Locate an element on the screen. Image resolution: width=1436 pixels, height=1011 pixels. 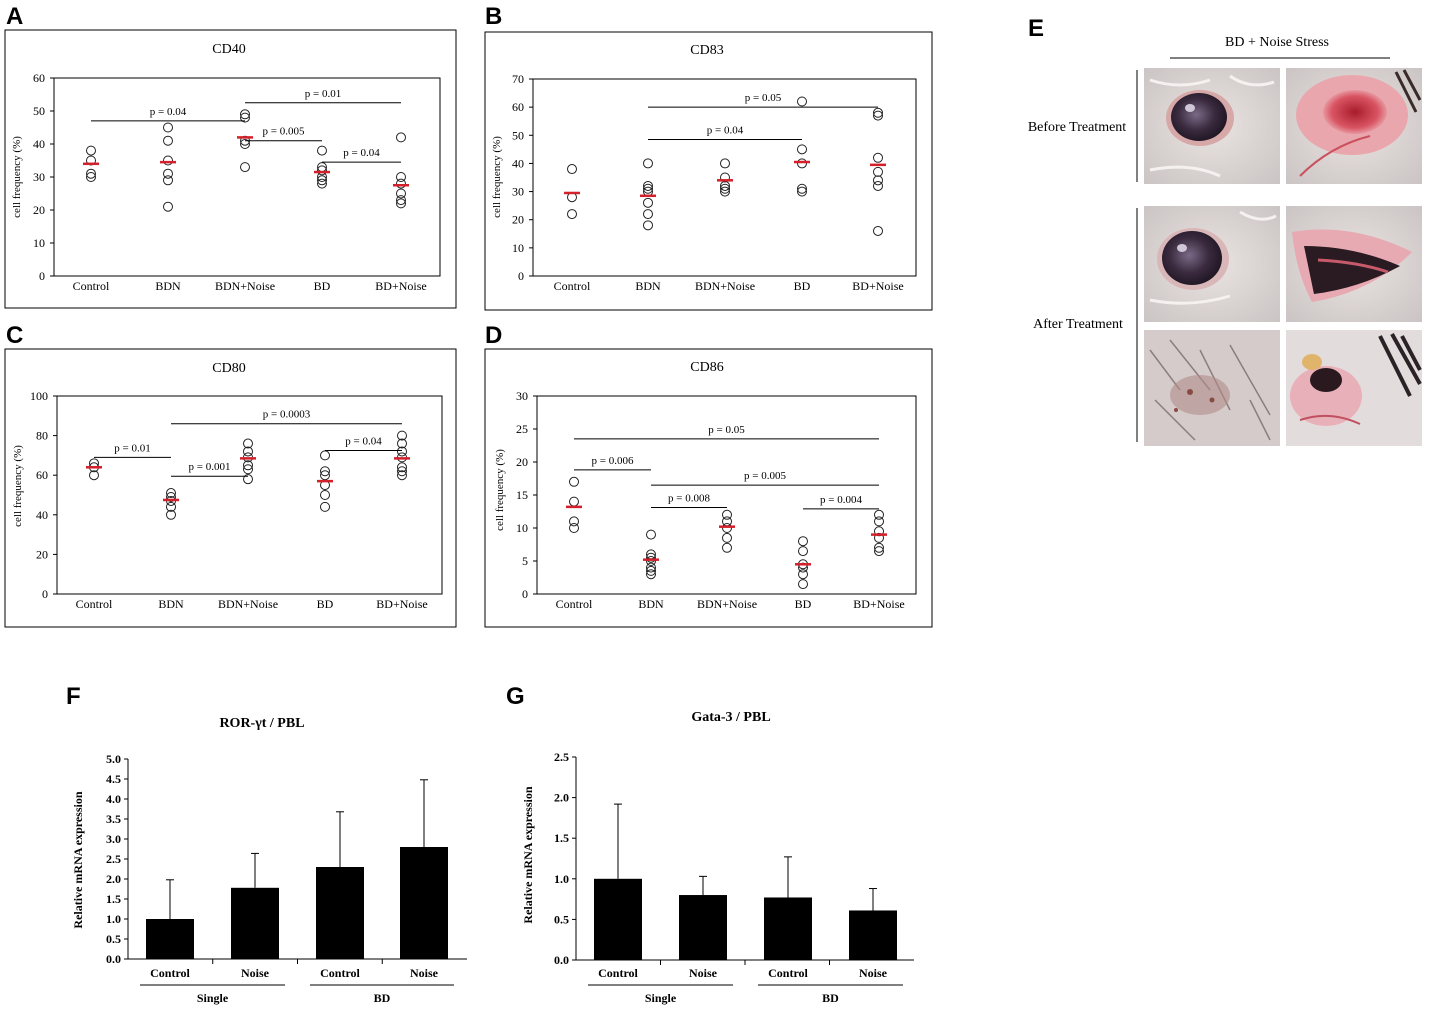
x-category-label: BDN+Noise is located at coordinates (248, 604).